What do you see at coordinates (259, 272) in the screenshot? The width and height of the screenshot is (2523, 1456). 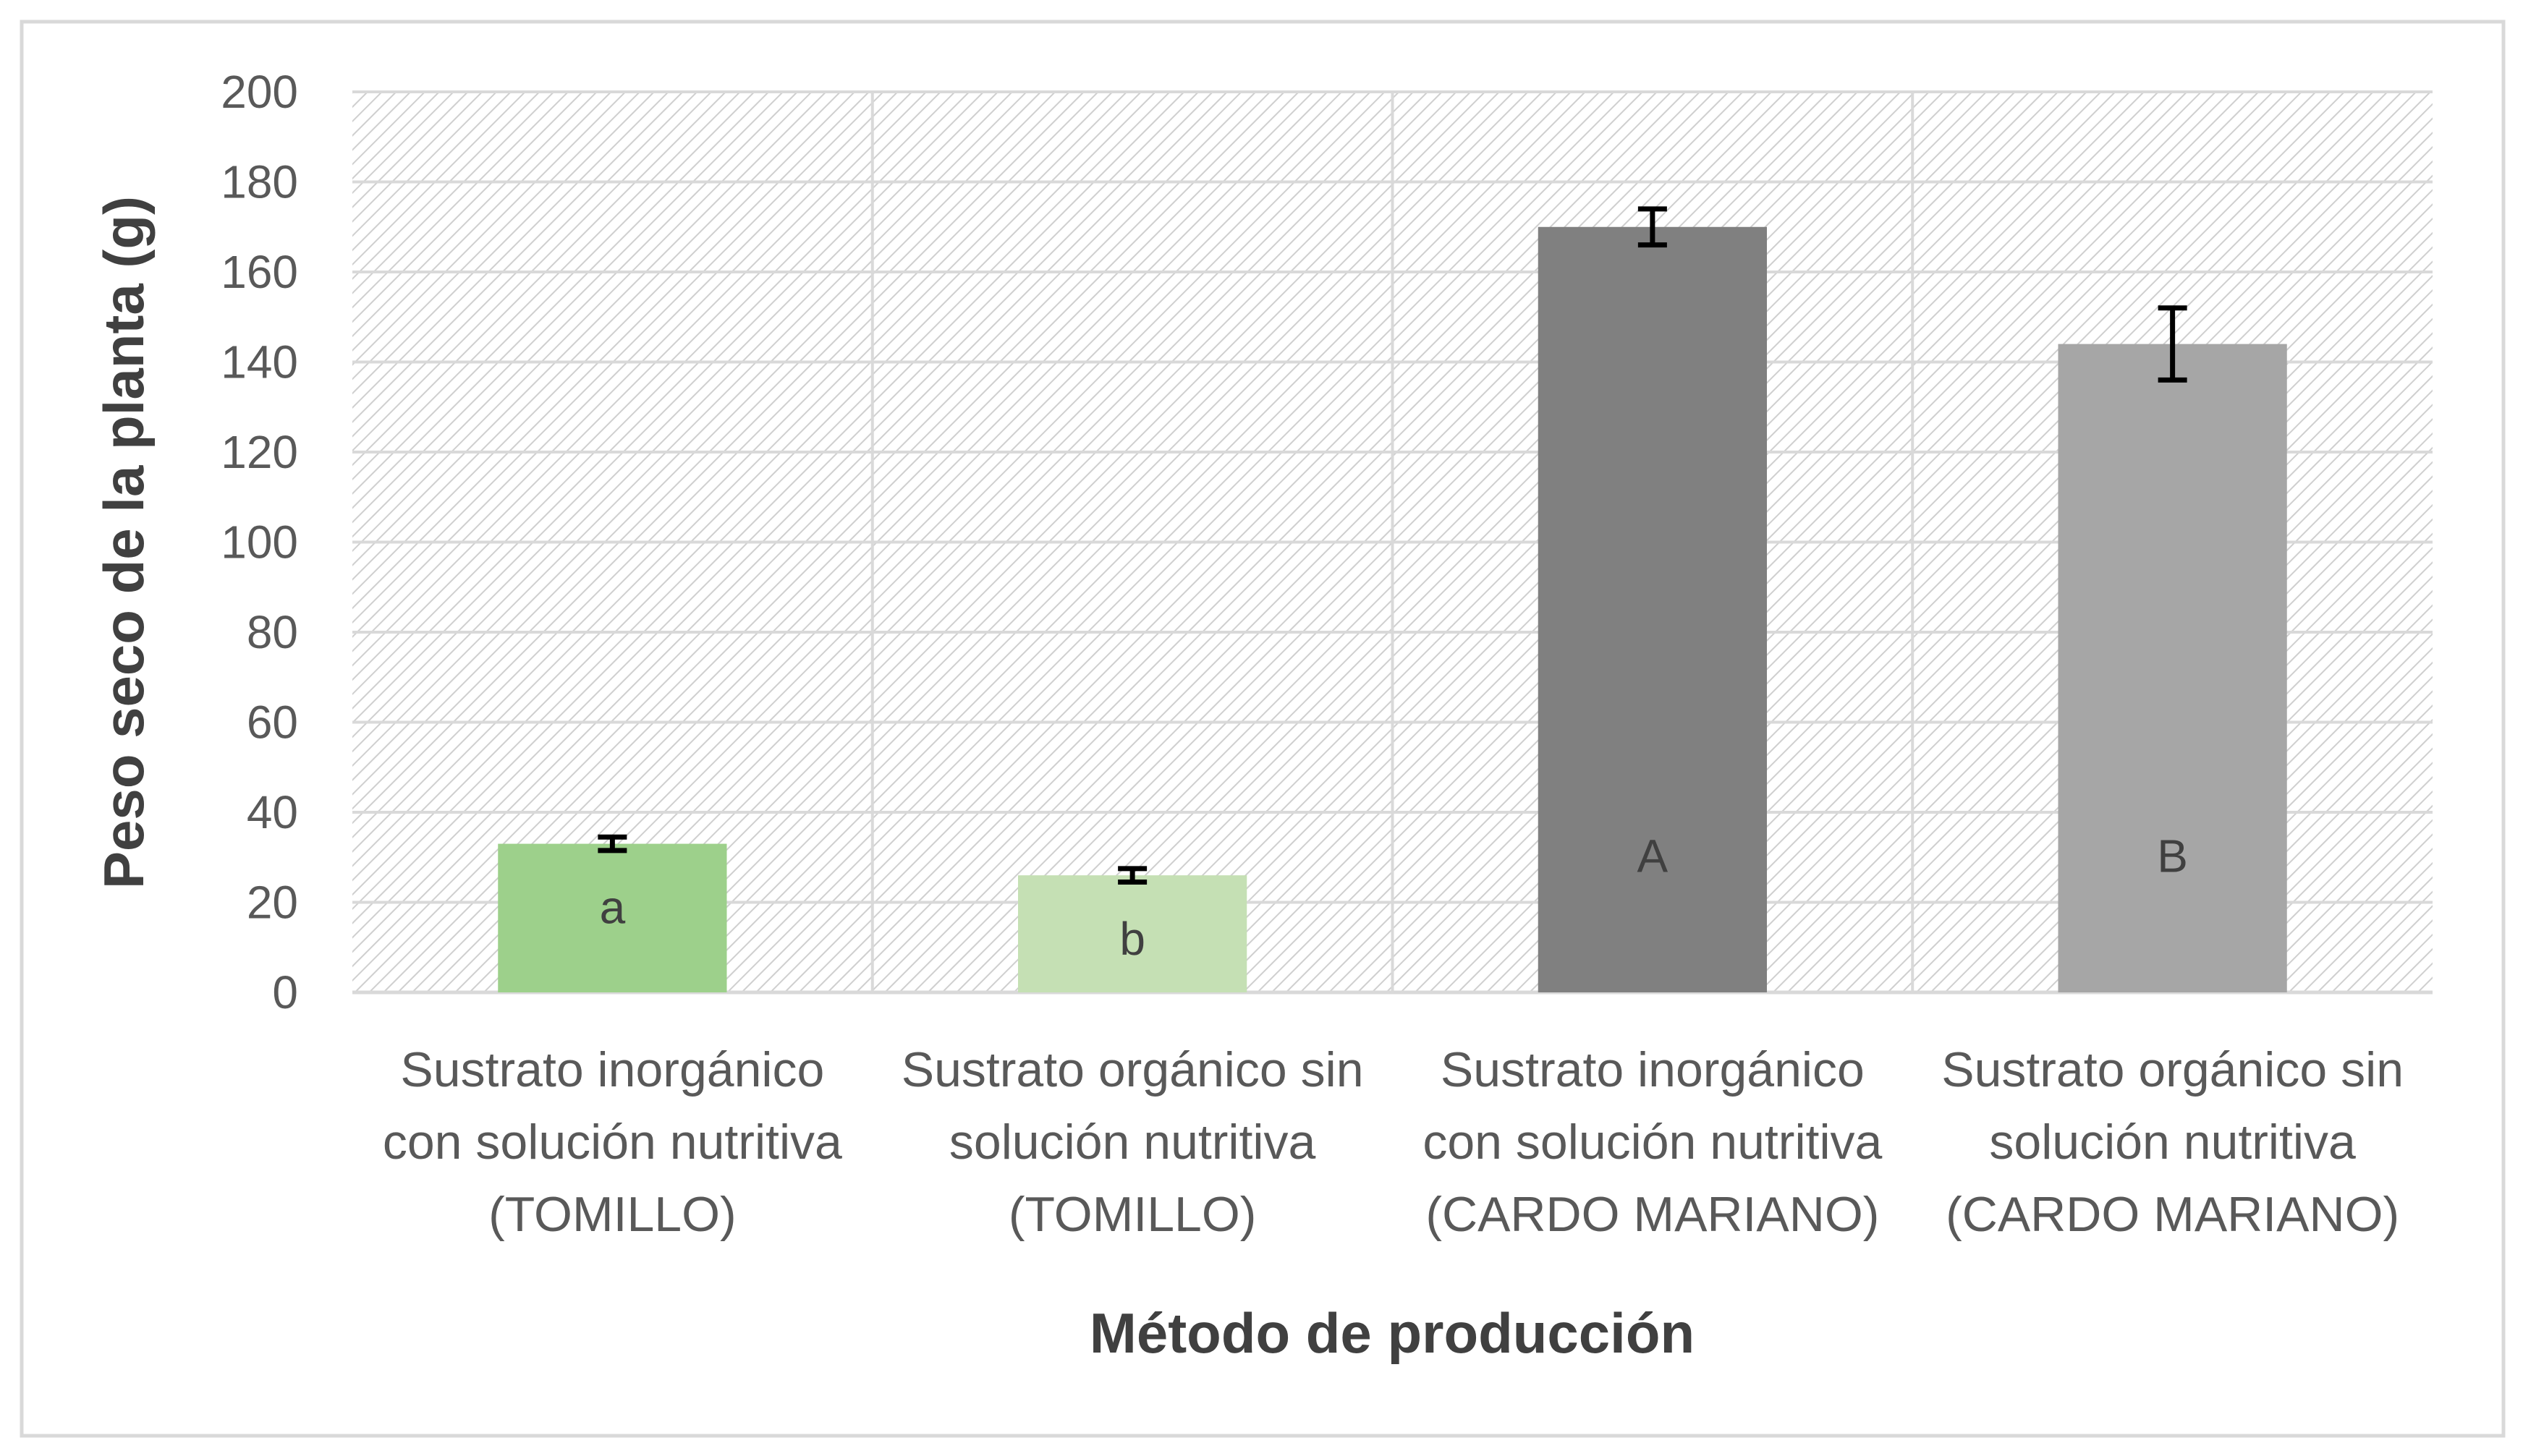 I see `y-tick-label: 160` at bounding box center [259, 272].